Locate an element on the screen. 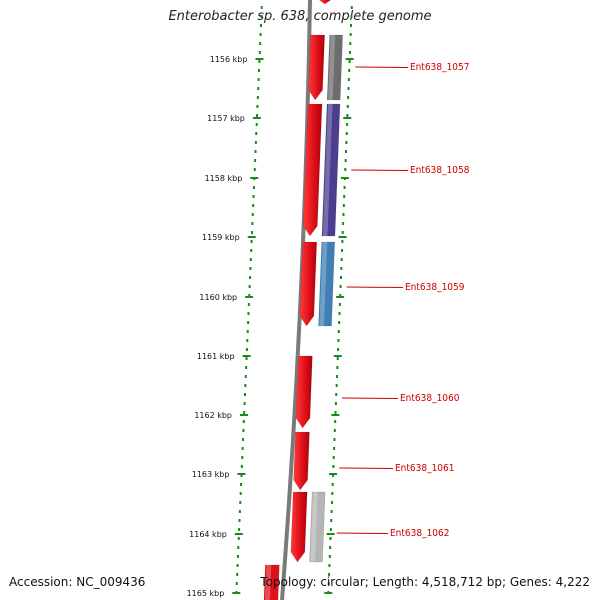 The height and width of the screenshot is (600, 600). gene-label: Ent638_1058 is located at coordinates (440, 170).